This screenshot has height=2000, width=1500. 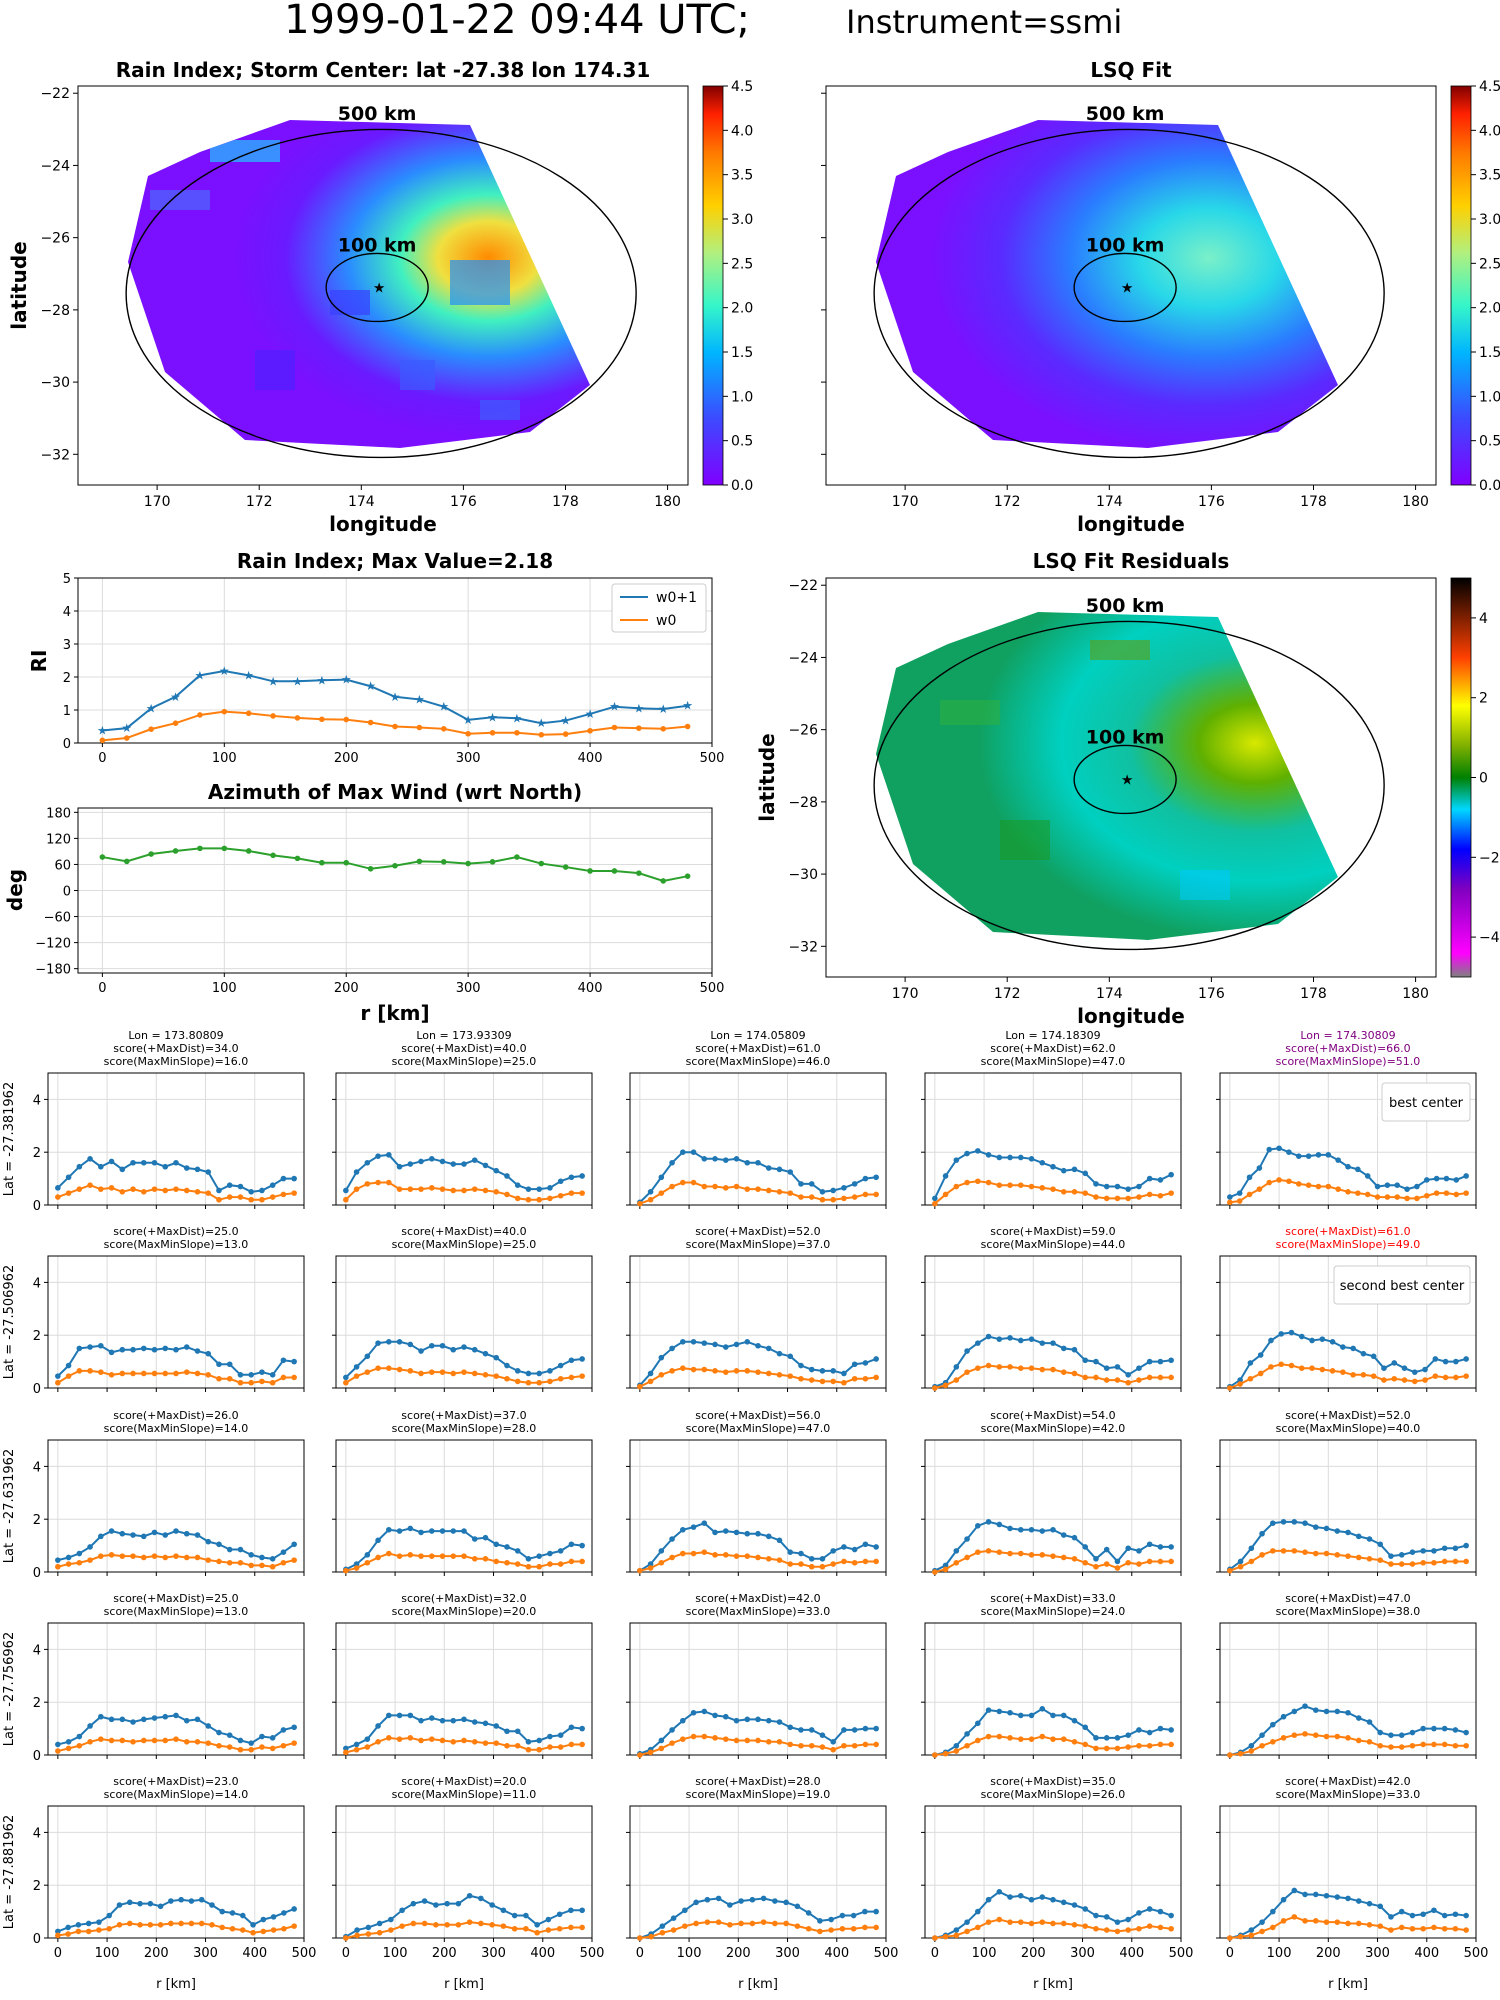 I want to click on x-tick-label: 172, so click(x=259, y=502).